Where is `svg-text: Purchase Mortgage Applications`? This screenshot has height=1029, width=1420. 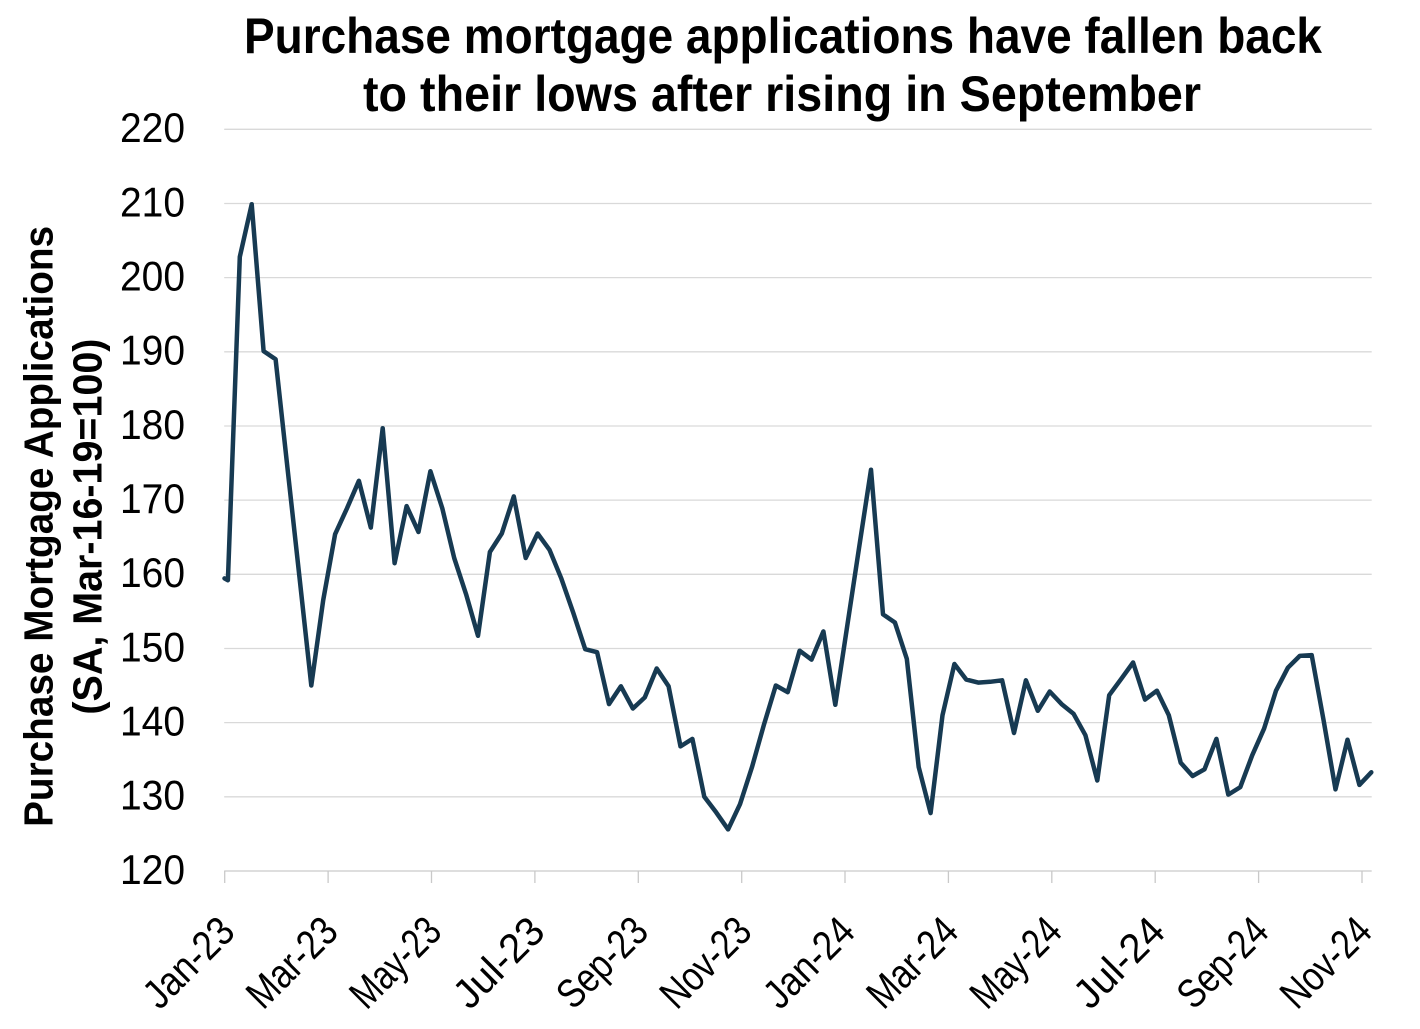 svg-text: Purchase Mortgage Applications is located at coordinates (39, 526).